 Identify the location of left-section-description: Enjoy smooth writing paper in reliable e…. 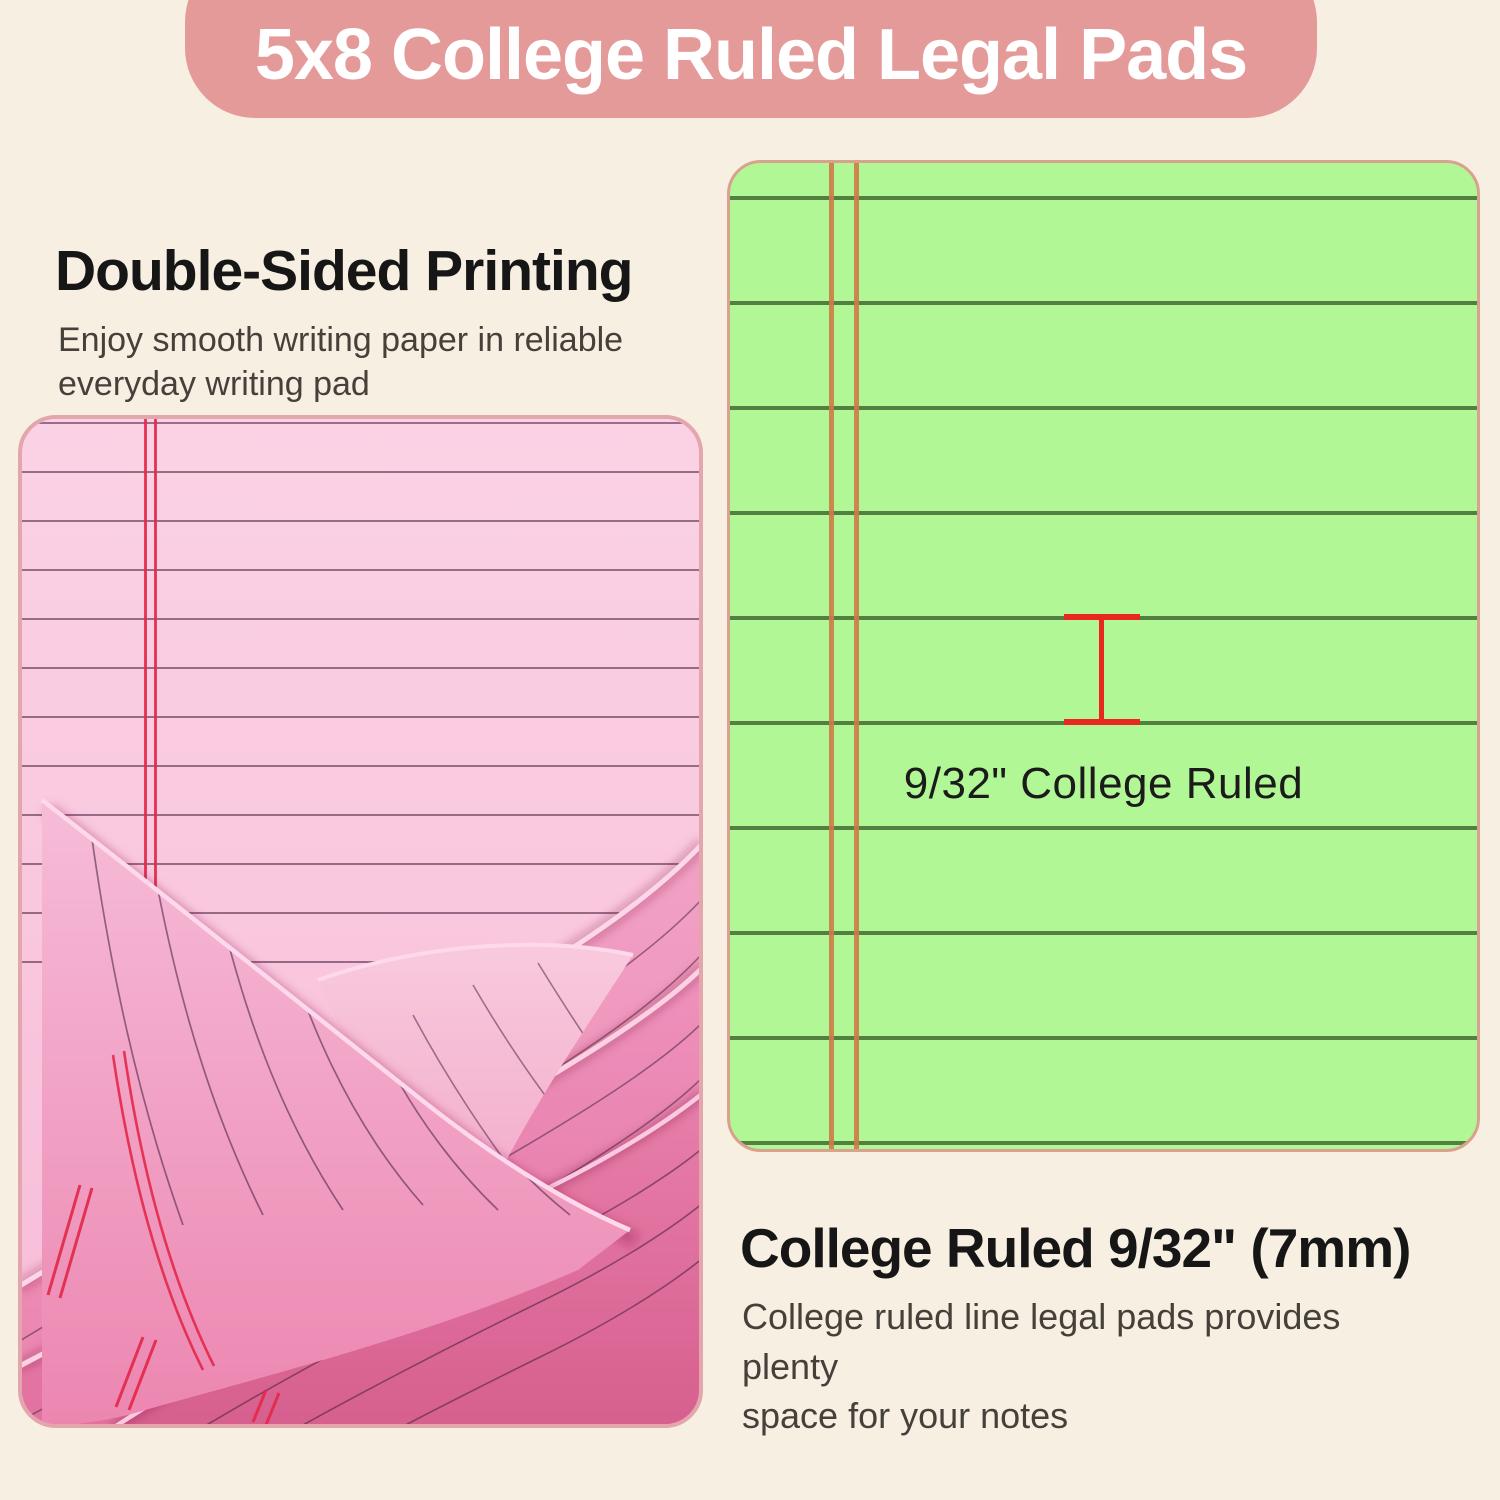
(368, 362).